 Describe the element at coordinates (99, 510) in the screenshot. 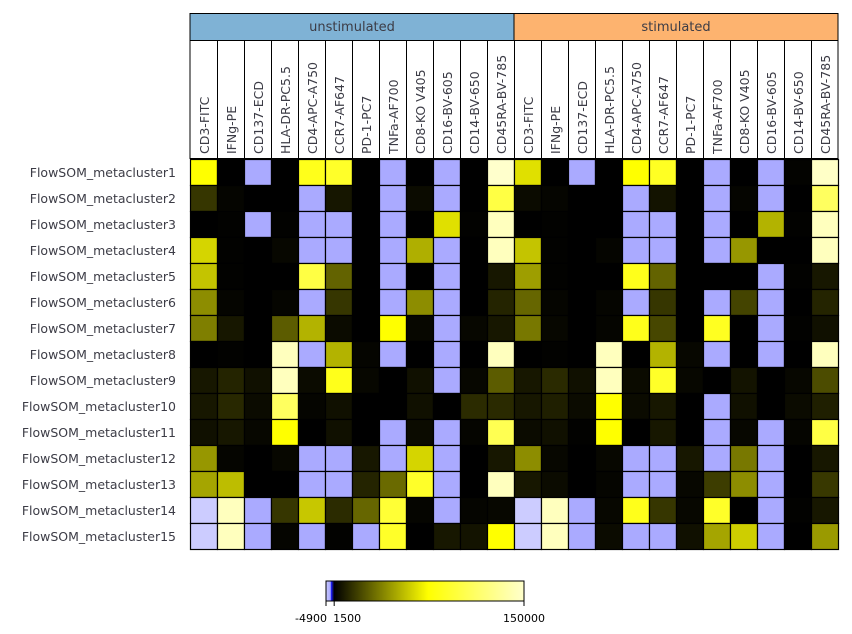

I see `row-label: FlowSOM_metacluster14` at that location.